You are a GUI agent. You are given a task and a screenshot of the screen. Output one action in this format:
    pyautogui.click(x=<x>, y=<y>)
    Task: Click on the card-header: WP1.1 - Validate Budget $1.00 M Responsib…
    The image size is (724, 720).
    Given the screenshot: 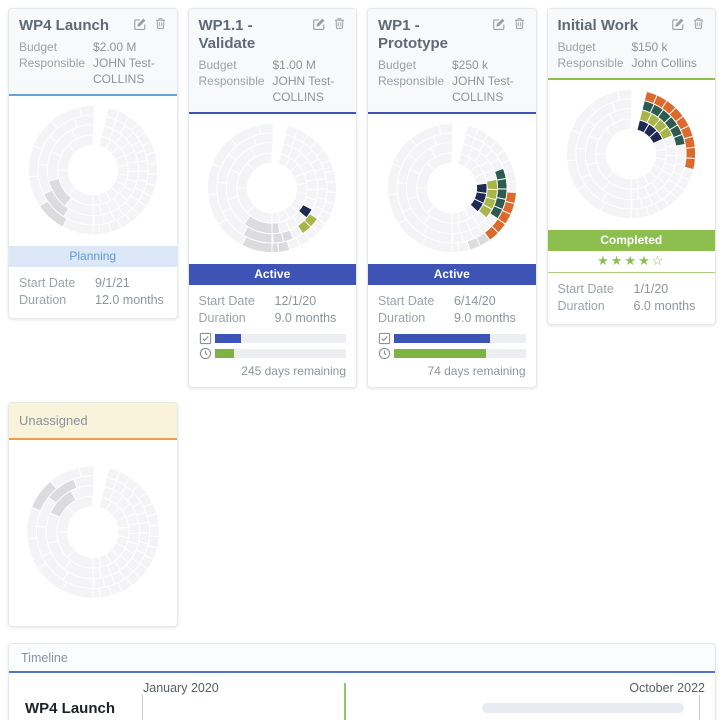 What is the action you would take?
    pyautogui.click(x=272, y=61)
    